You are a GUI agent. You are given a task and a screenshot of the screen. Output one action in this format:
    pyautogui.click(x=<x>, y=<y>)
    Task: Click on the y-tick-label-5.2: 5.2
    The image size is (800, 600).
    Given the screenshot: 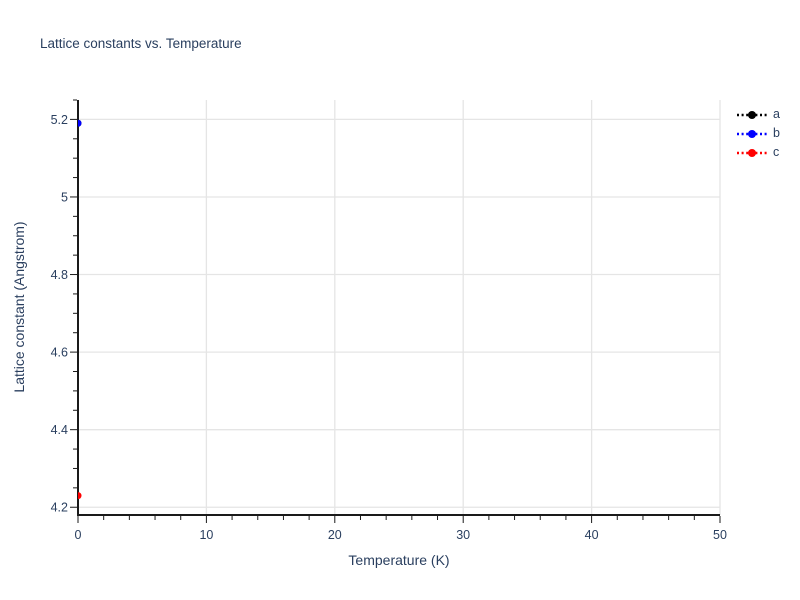 What is the action you would take?
    pyautogui.click(x=59, y=120)
    